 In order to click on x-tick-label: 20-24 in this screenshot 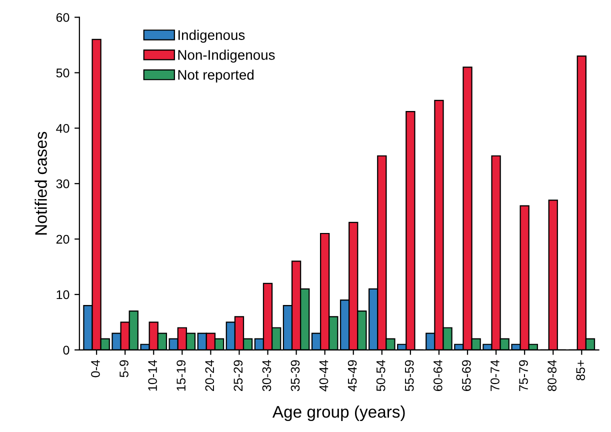, I will do `click(209, 375)`.